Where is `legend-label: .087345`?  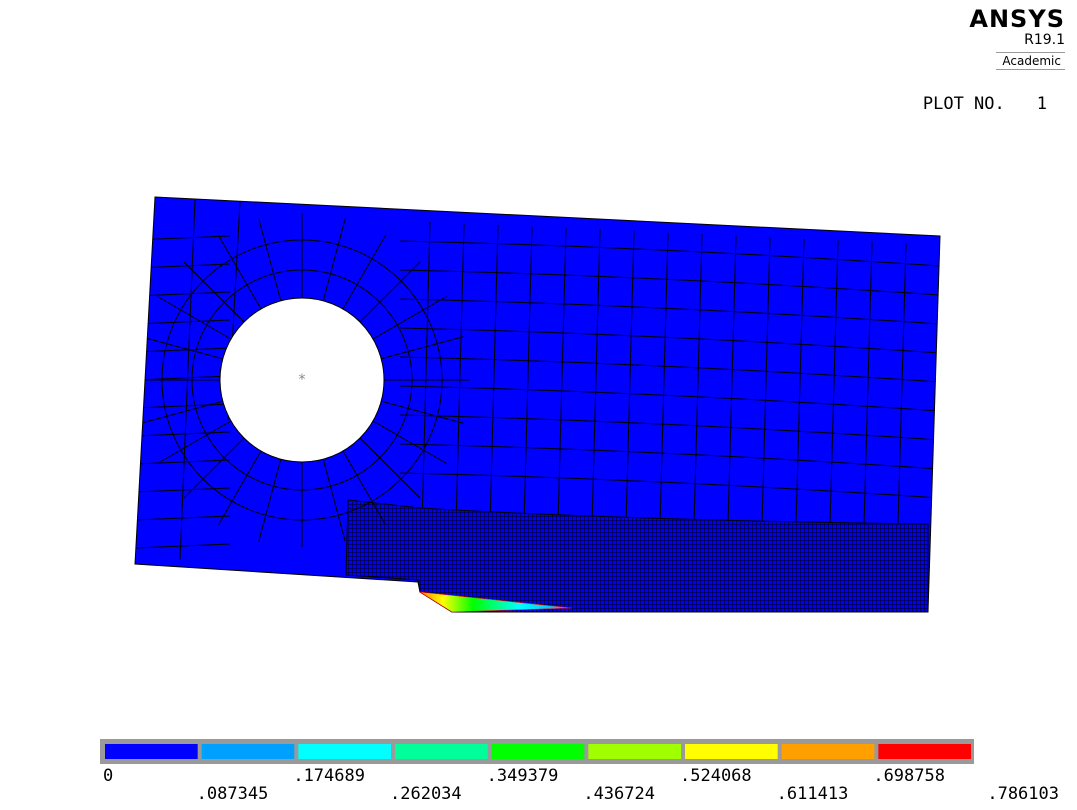
legend-label: .087345 is located at coordinates (232, 794).